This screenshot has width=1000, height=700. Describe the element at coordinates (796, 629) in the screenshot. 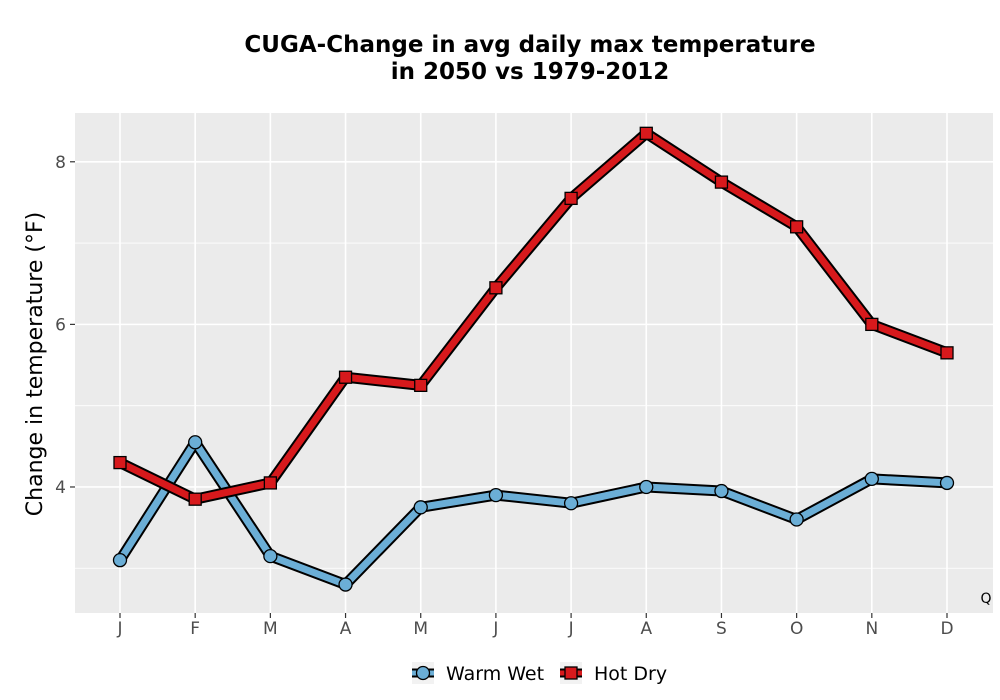

I see `x-tick-label: O` at that location.